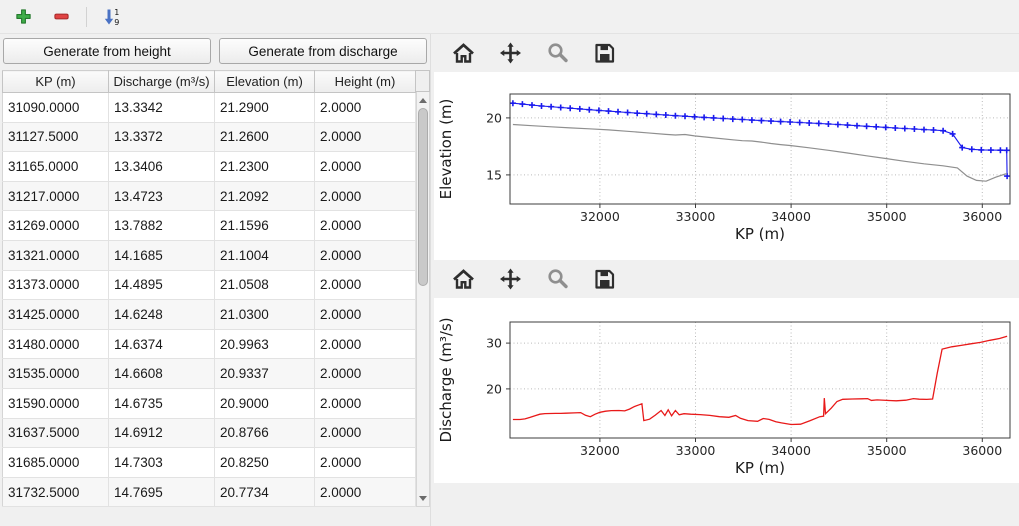 The width and height of the screenshot is (1019, 526). Describe the element at coordinates (161, 373) in the screenshot. I see `table-cell: 14.6608` at that location.